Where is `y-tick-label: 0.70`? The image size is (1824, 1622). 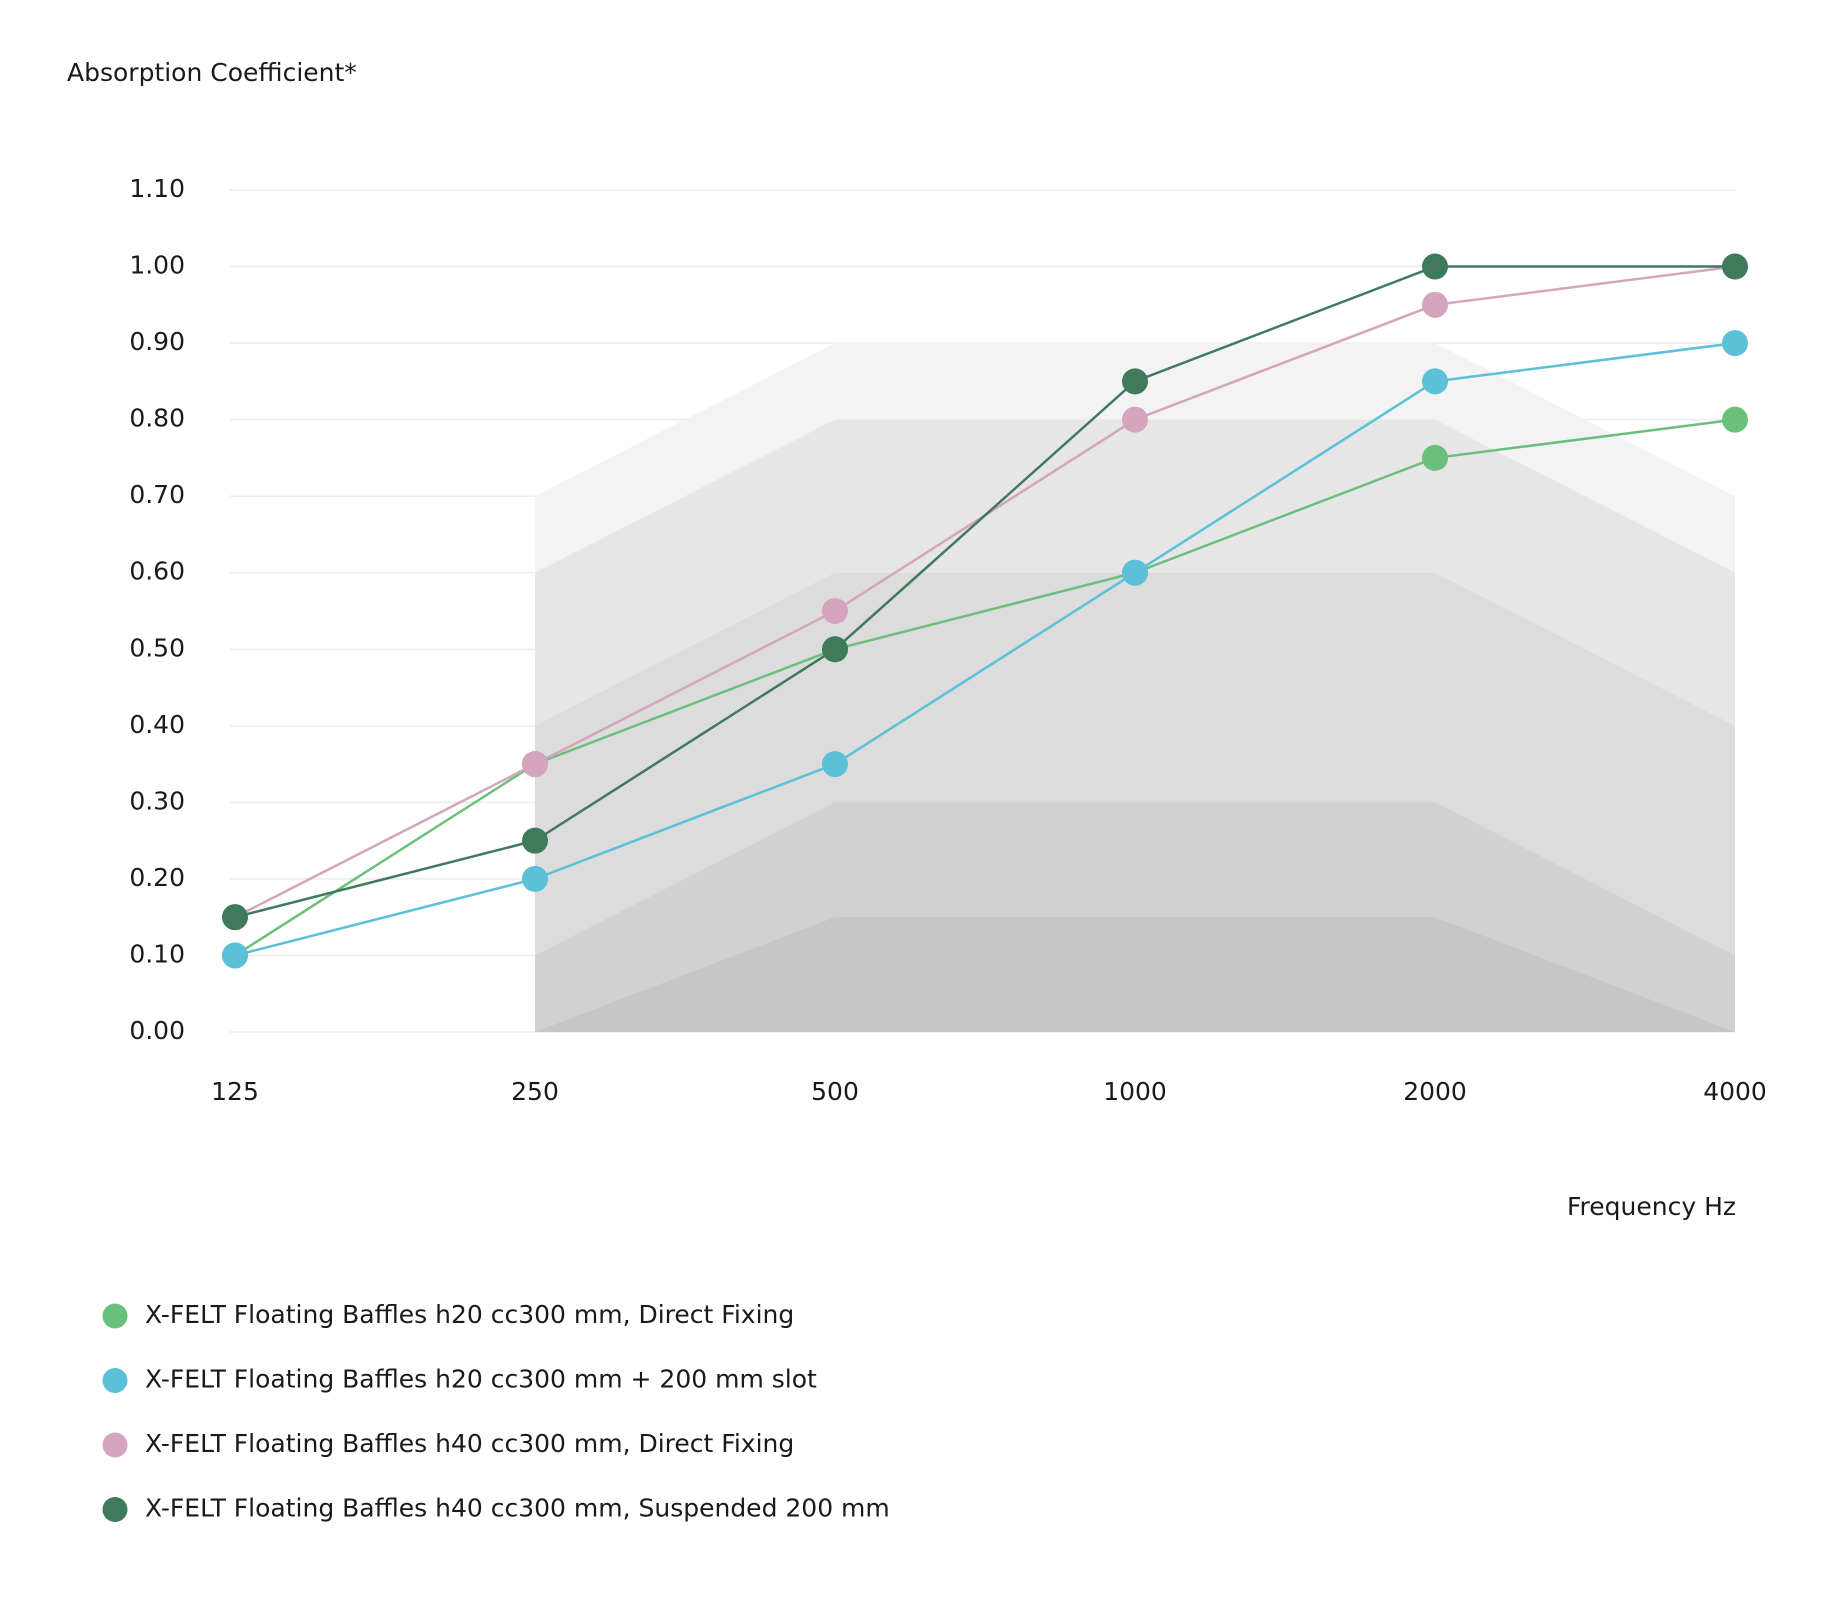 y-tick-label: 0.70 is located at coordinates (157, 494).